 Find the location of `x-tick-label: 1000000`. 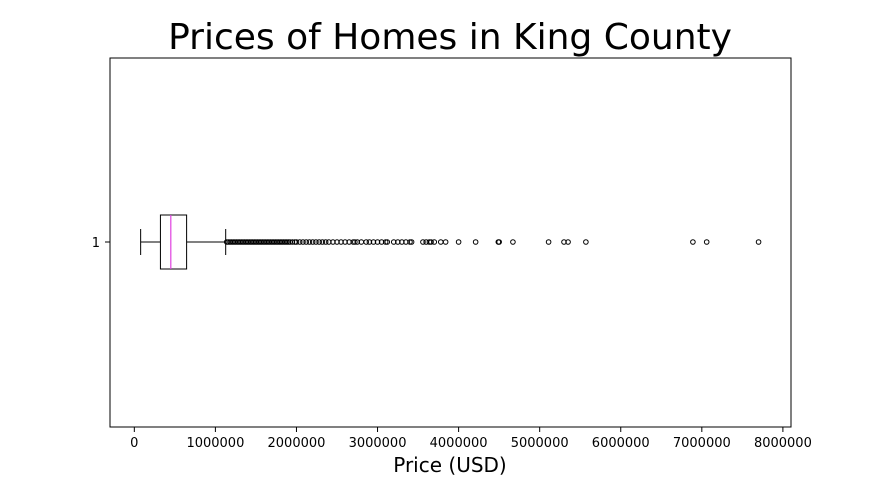

x-tick-label: 1000000 is located at coordinates (215, 443).